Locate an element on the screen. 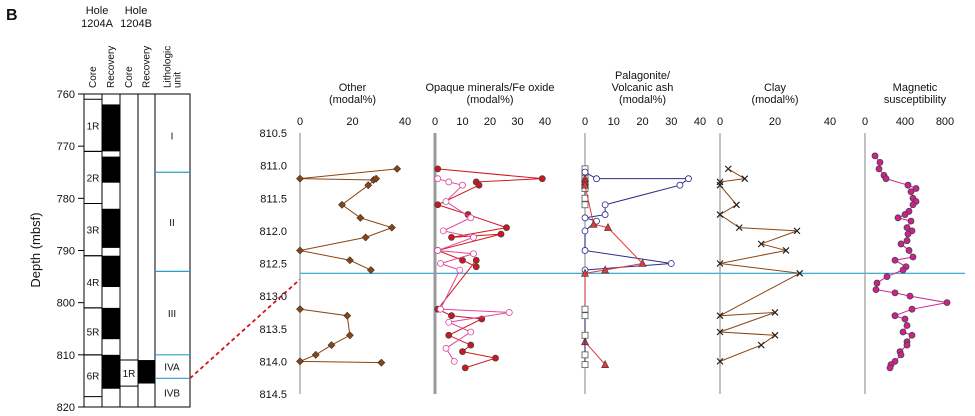 This screenshot has width=975, height=416. depth-tick-label: 790 is located at coordinates (66, 252).